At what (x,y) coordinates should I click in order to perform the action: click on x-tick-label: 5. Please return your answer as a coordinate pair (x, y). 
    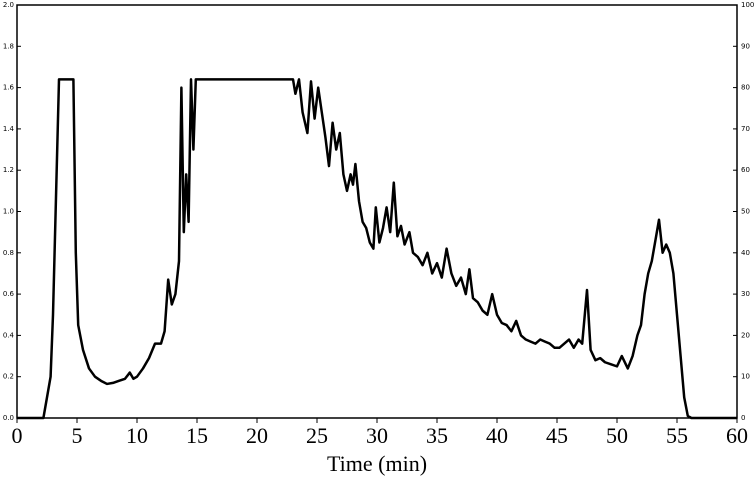
    Looking at the image, I should click on (77, 435).